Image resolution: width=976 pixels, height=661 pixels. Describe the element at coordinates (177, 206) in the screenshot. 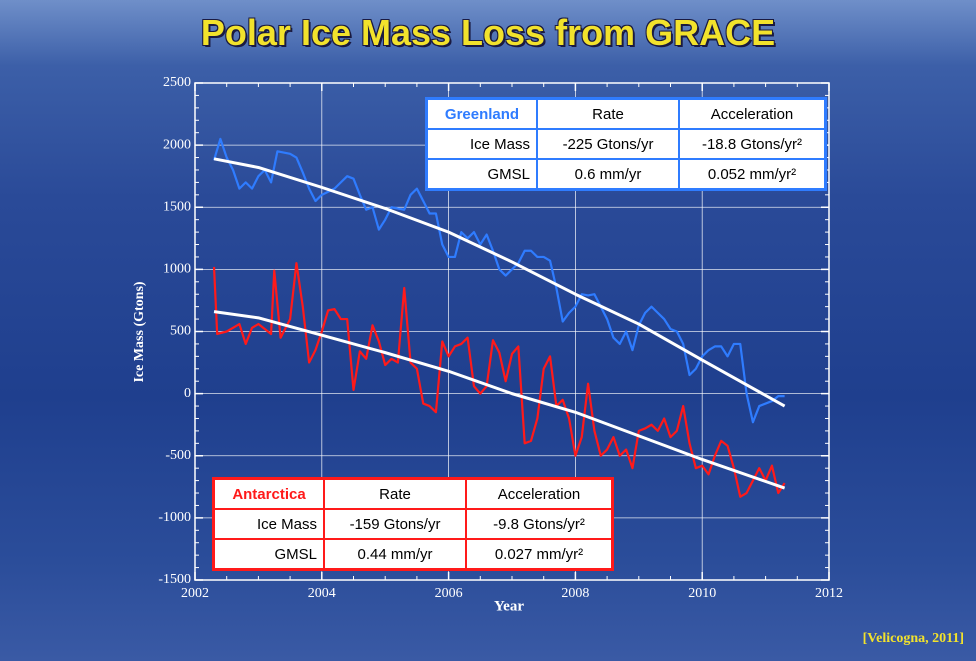

I see `y-tick-label: 1500` at that location.